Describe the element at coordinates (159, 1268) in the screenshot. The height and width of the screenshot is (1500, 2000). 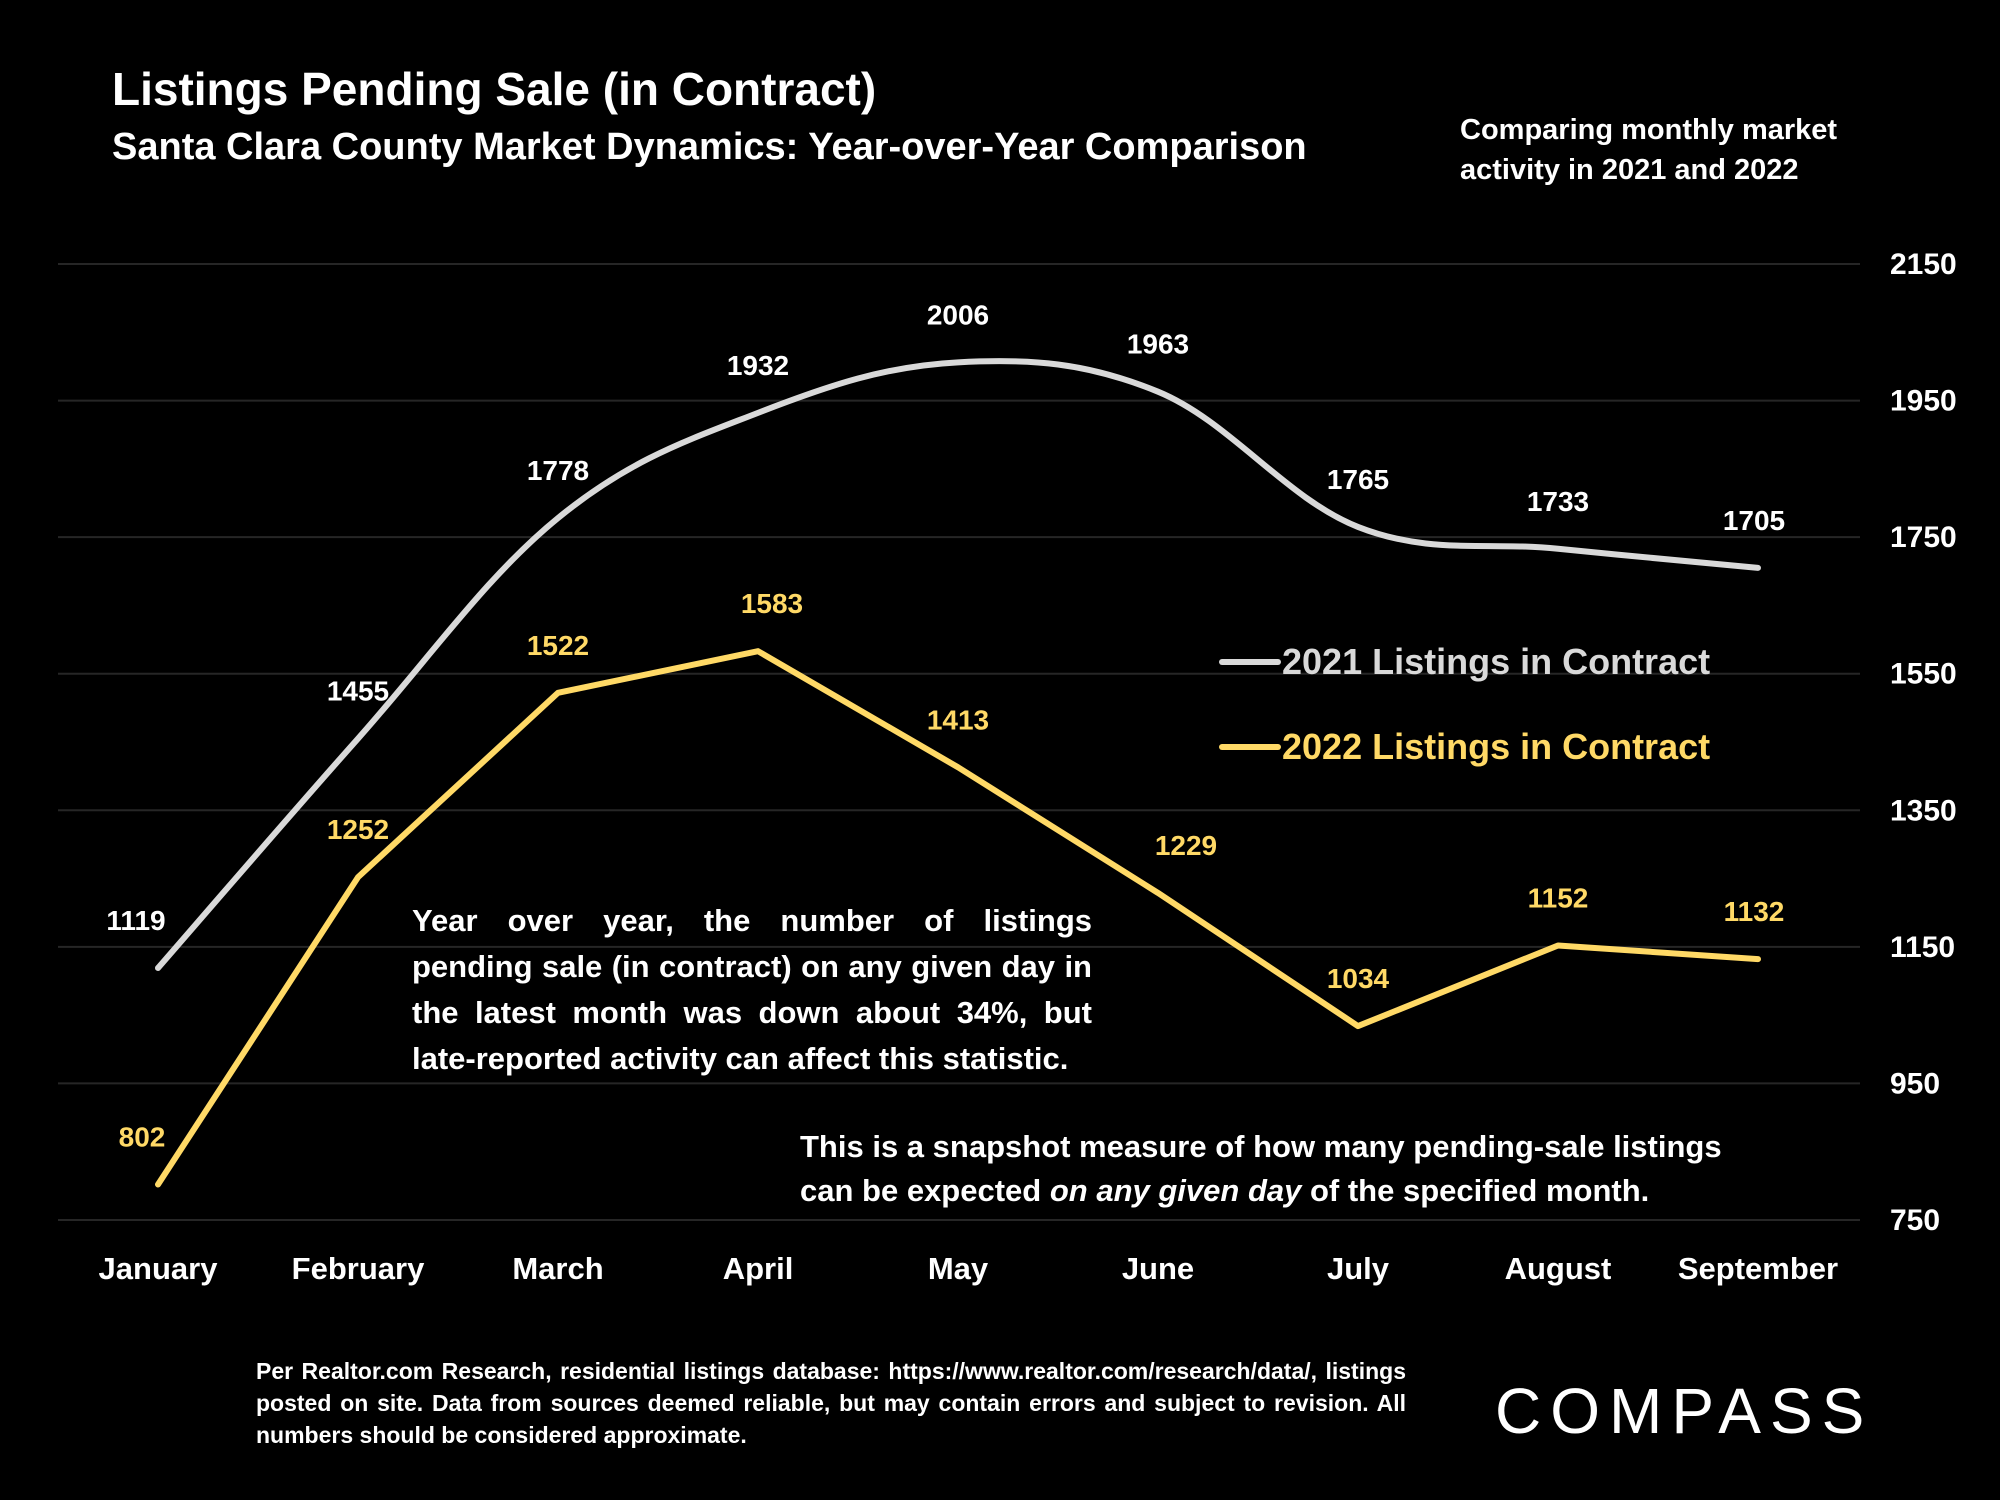
I see `x-tick-label: January` at that location.